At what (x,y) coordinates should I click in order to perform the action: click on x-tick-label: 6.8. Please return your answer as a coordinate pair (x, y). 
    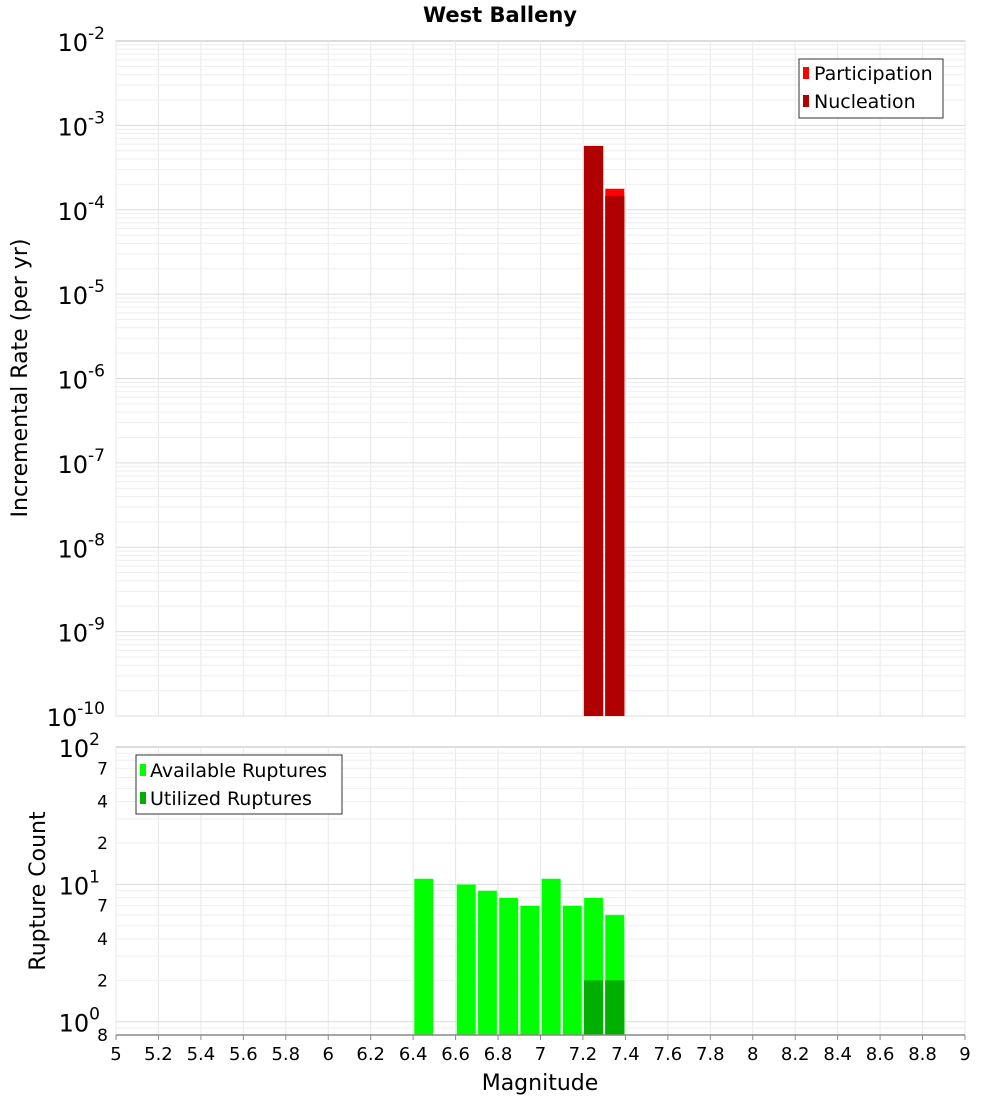
    Looking at the image, I should click on (498, 1054).